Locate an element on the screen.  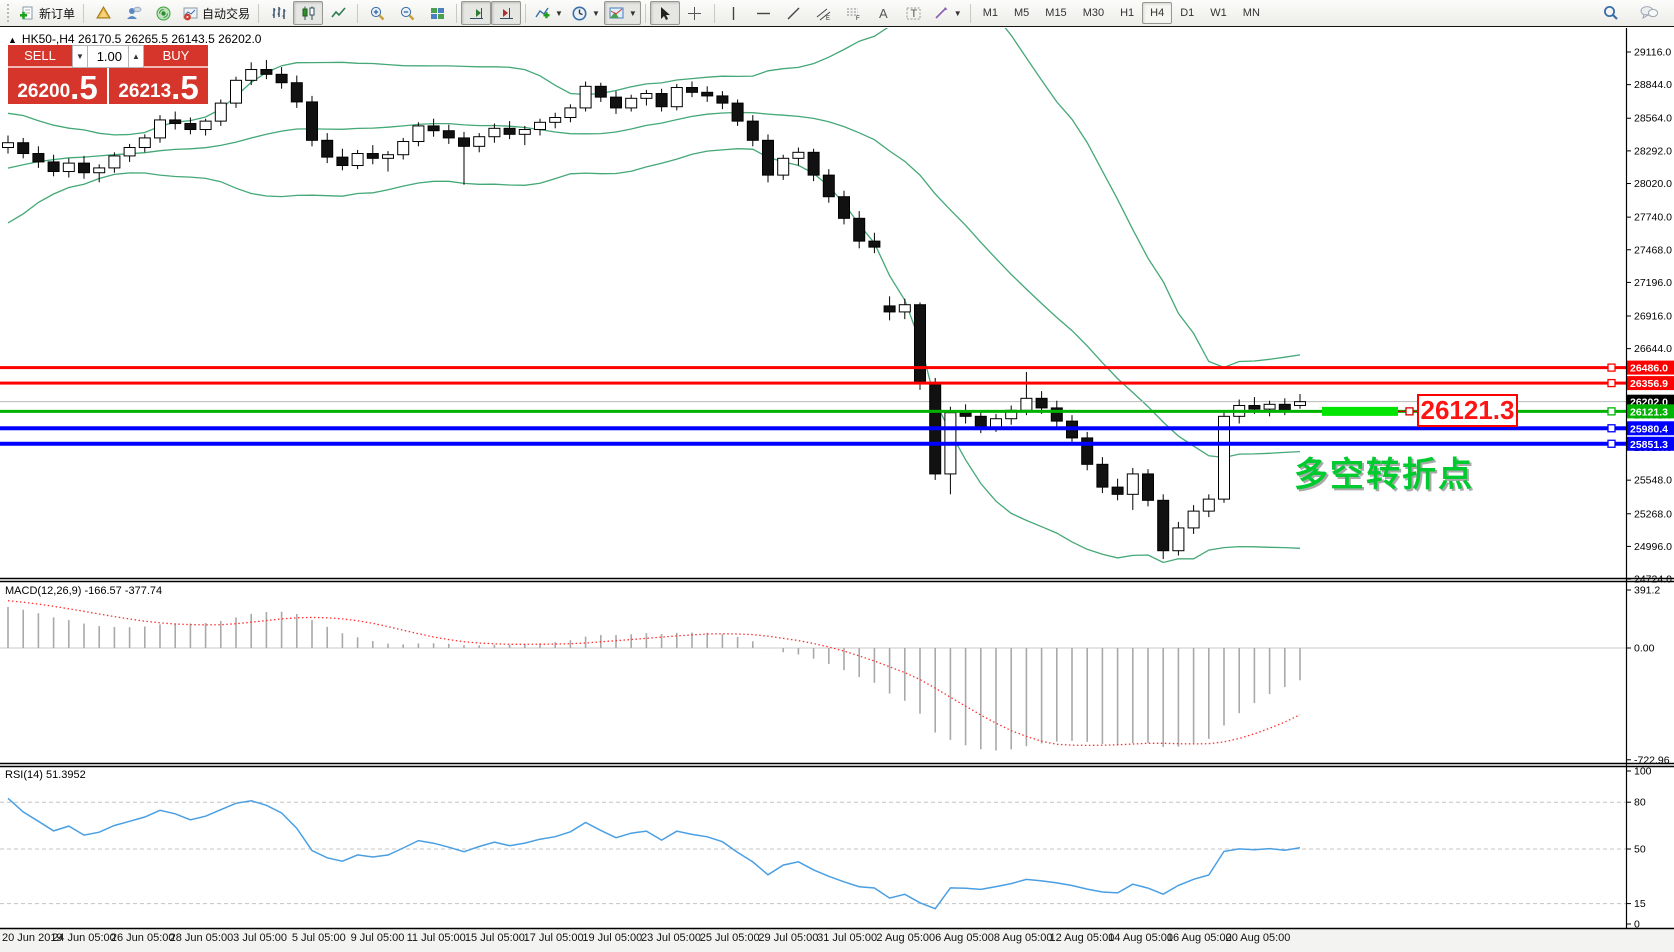
hline-26121.3 is located at coordinates (813, 411).